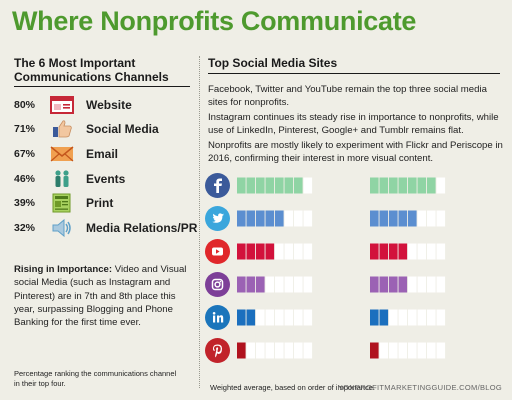 This screenshot has width=512, height=400. I want to click on channel-print: 39% Print, so click(103, 204).